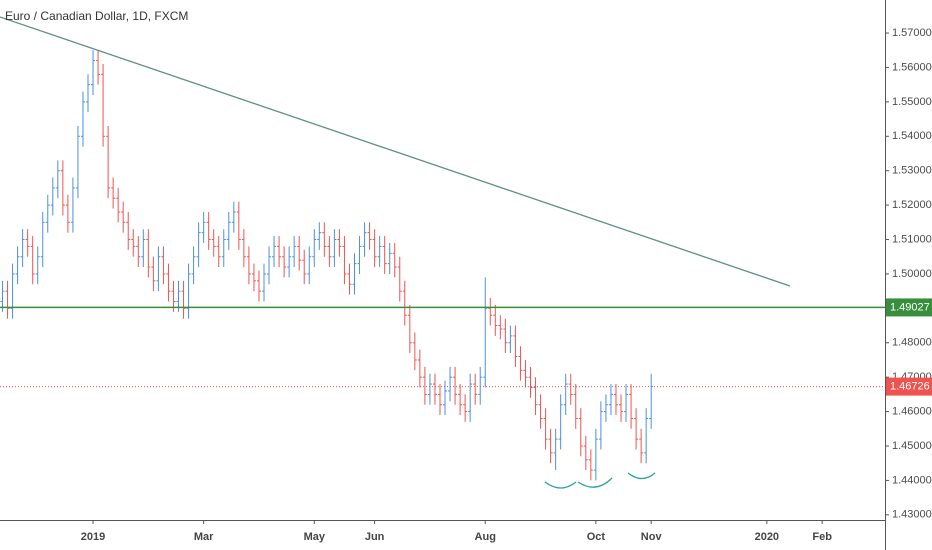 The height and width of the screenshot is (550, 932). What do you see at coordinates (96, 16) in the screenshot?
I see `chart-title: Euro / Canadian Dollar, 1D, FXCM` at bounding box center [96, 16].